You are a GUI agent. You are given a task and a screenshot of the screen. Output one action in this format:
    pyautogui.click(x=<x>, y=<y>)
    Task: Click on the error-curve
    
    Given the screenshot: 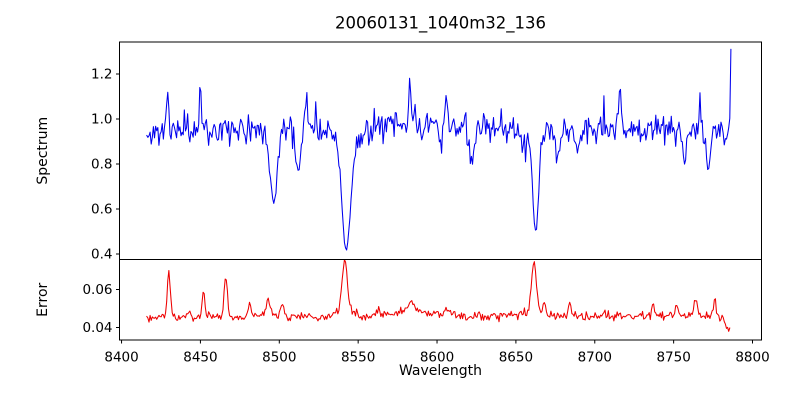 What is the action you would take?
    pyautogui.click(x=438, y=295)
    